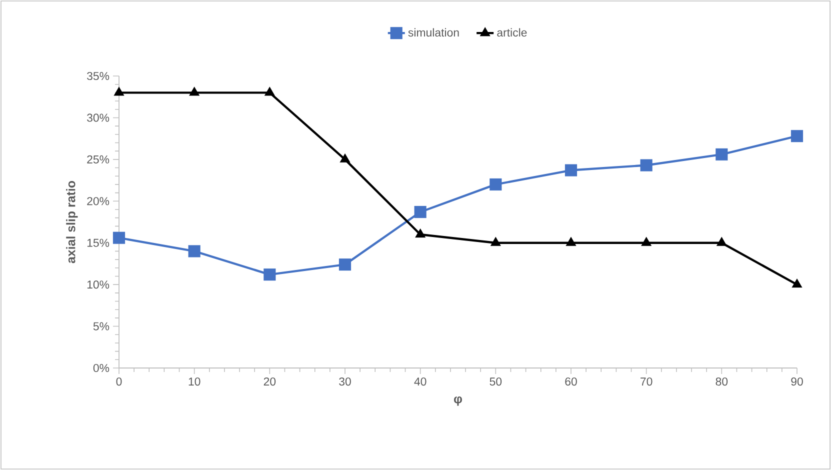  Describe the element at coordinates (98, 76) in the screenshot. I see `y-tick-label: 35%` at that location.